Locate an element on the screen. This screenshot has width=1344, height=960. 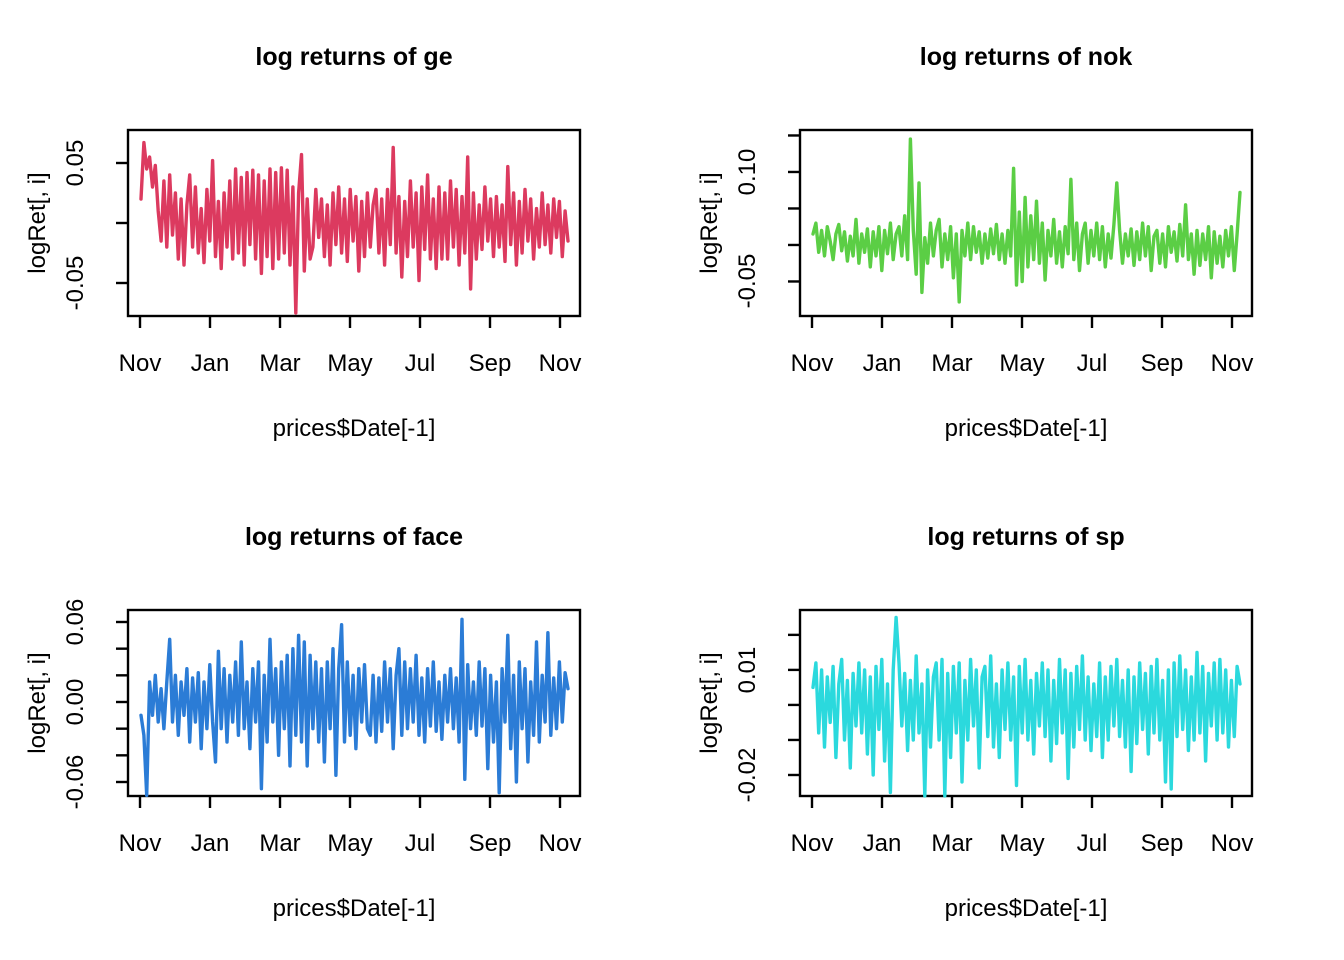
panel-title: log returns of sp is located at coordinates (1026, 537).